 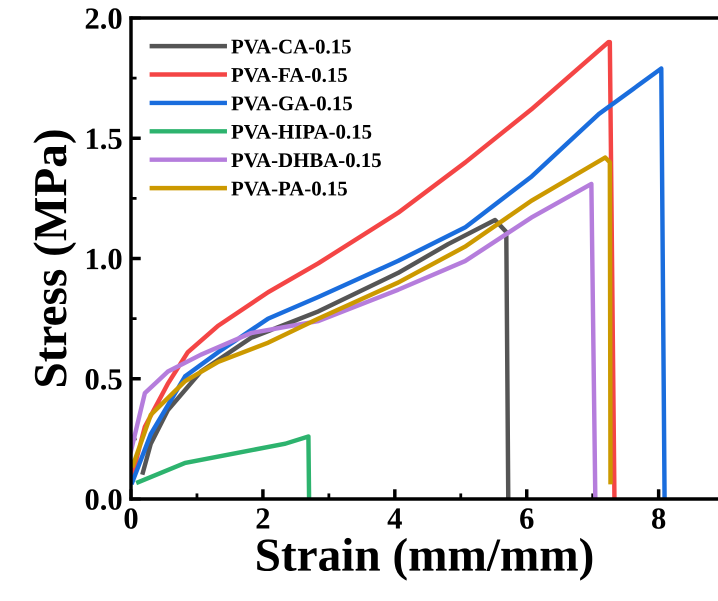 What do you see at coordinates (104, 379) in the screenshot?
I see `y-tick-label: 0.5` at bounding box center [104, 379].